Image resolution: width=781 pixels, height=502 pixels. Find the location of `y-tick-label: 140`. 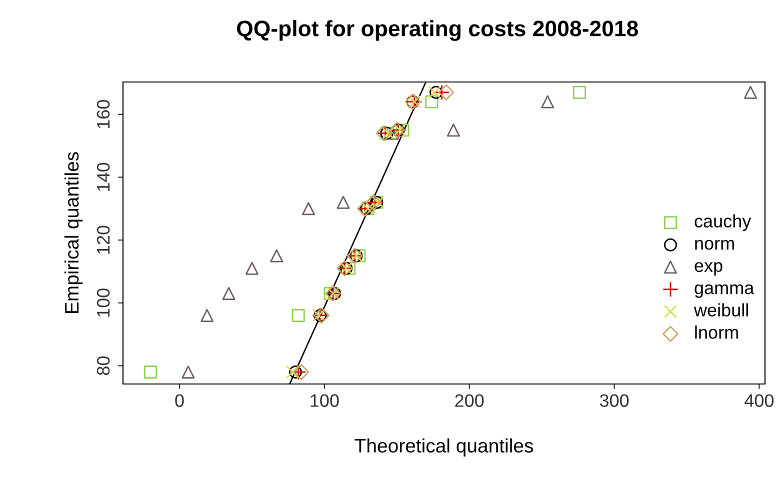

y-tick-label: 140 is located at coordinates (103, 176).